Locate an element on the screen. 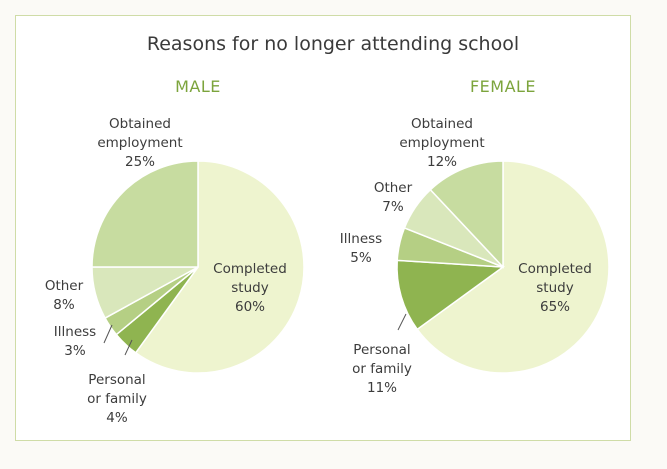  male-label-obtained-line: employment is located at coordinates (139, 143).